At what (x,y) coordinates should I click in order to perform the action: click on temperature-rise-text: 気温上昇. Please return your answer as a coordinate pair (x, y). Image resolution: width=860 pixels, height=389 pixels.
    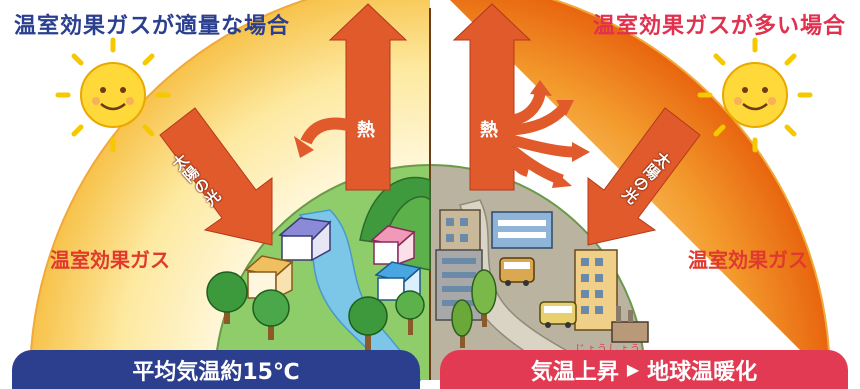
    Looking at the image, I should click on (574, 372).